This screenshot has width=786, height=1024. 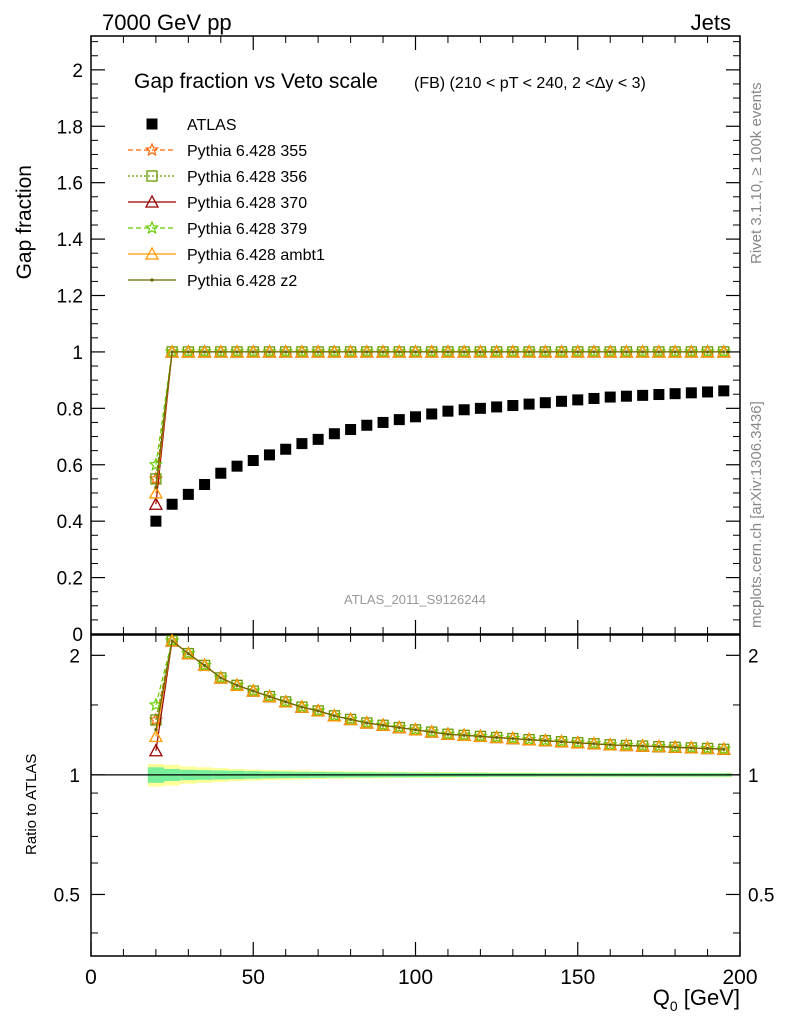 I want to click on ratio-tick-label-left: 0.5, so click(x=67, y=895).